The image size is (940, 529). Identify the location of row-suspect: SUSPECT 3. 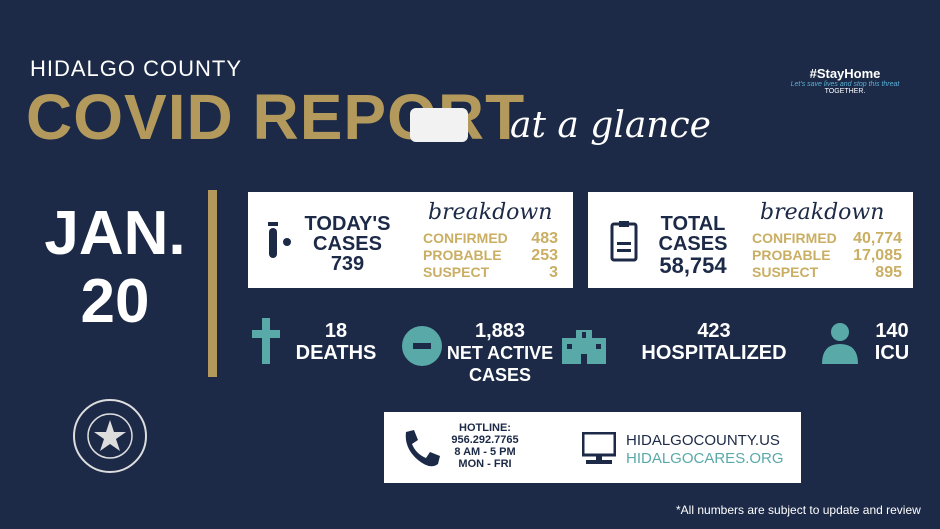
(490, 272).